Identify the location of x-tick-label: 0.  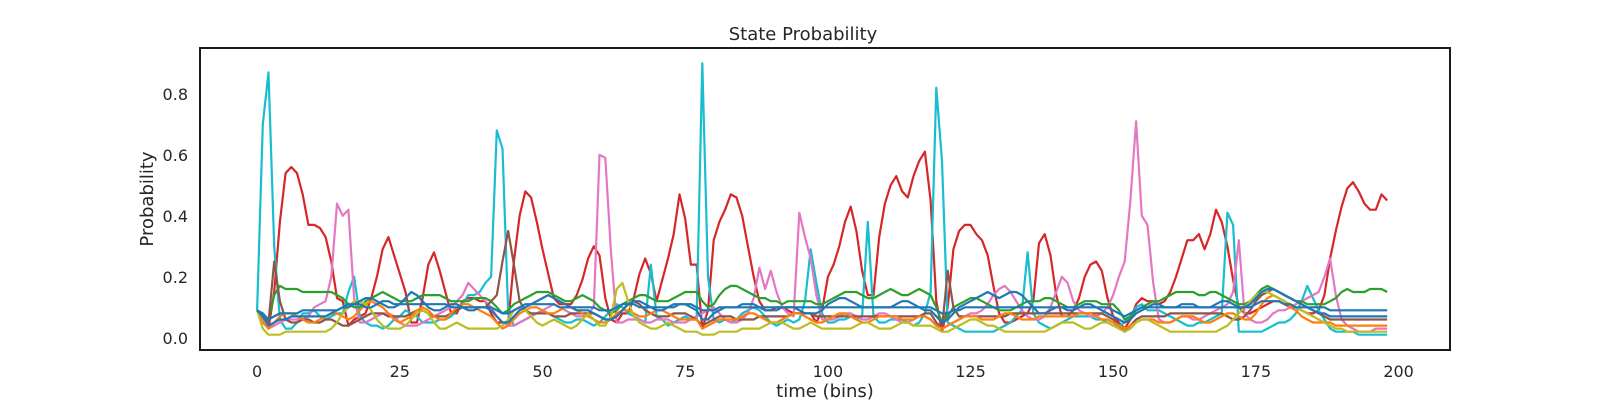
(257, 371).